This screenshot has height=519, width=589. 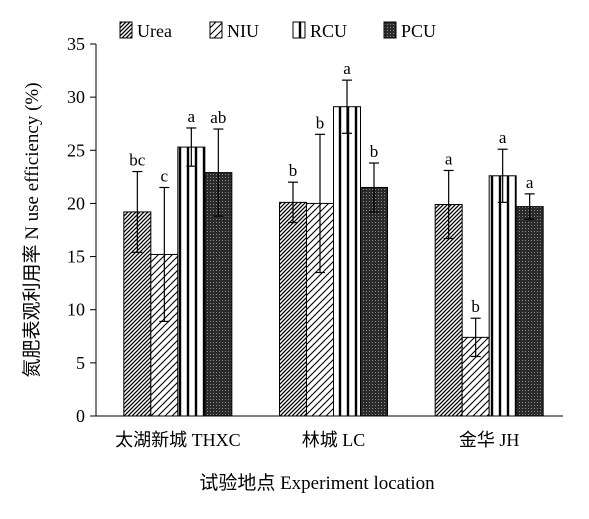 I want to click on legend-item-niu: NIU, so click(x=234, y=31).